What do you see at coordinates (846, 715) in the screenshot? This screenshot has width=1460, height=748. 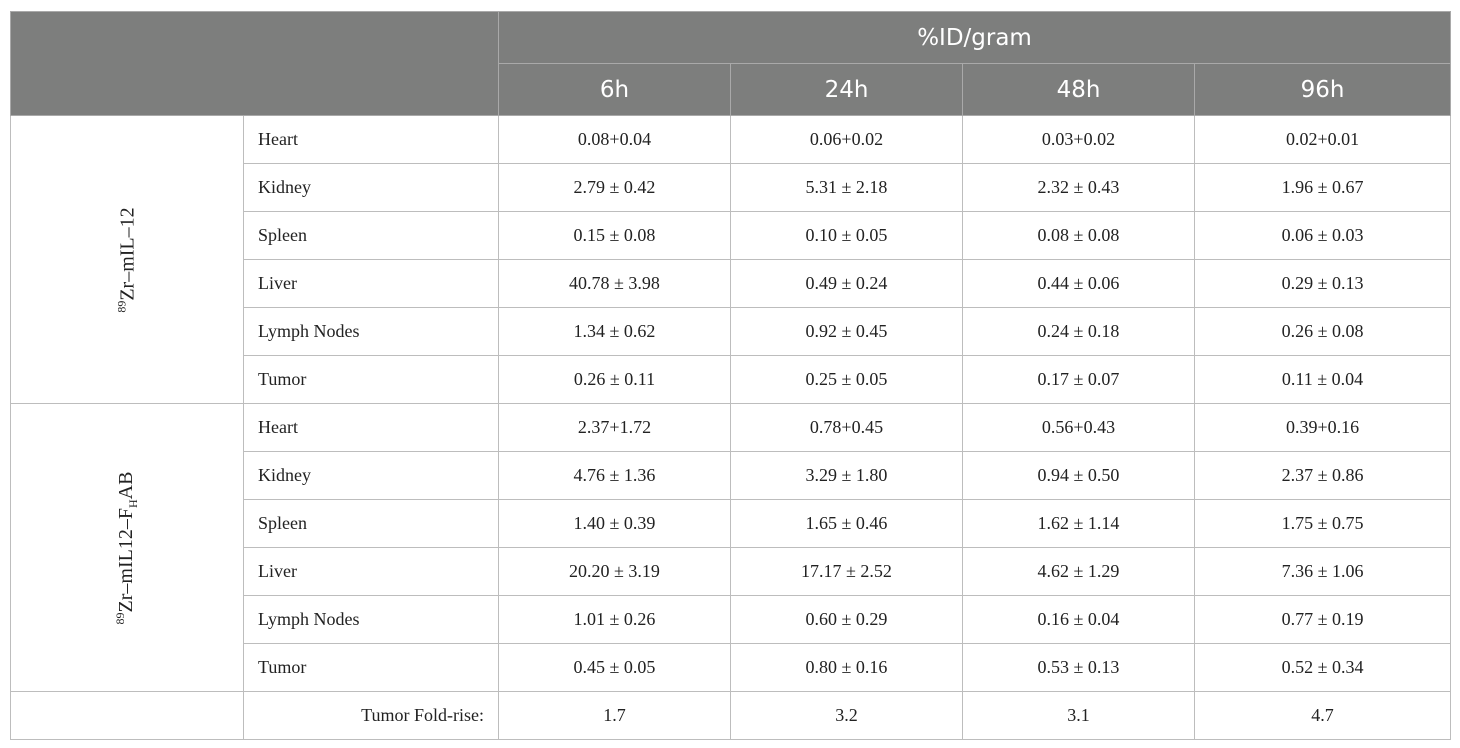 I see `fold-rise-value: 3.2` at bounding box center [846, 715].